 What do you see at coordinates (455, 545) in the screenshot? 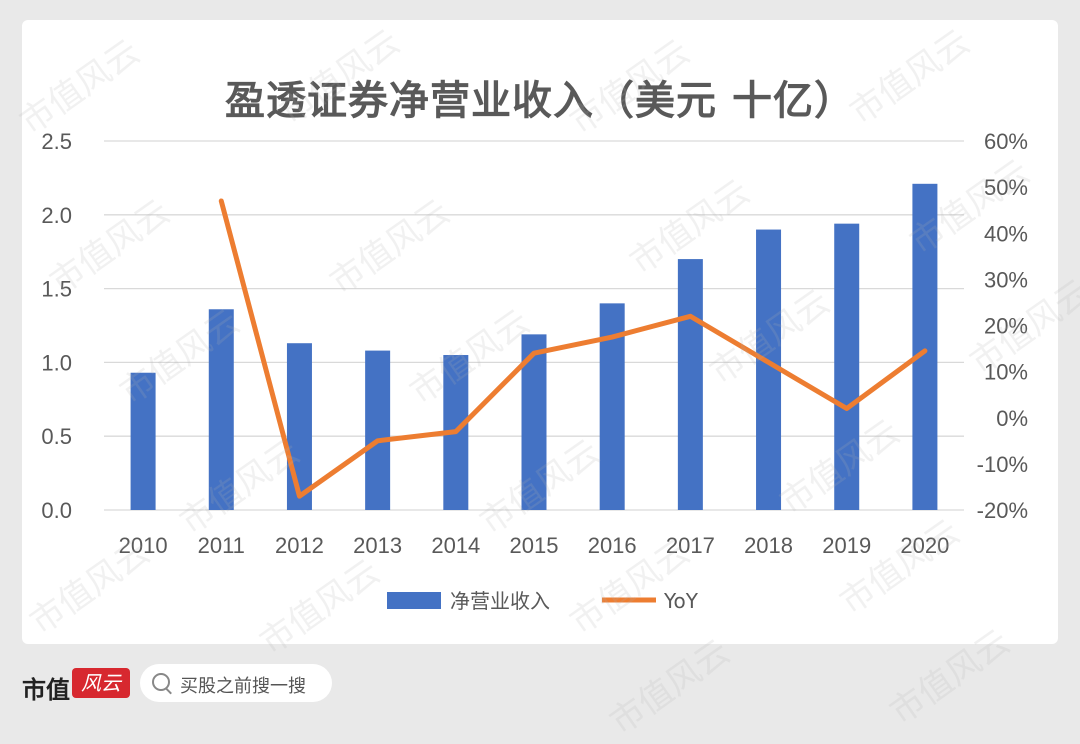
I see `x-axis-tick: 2014` at bounding box center [455, 545].